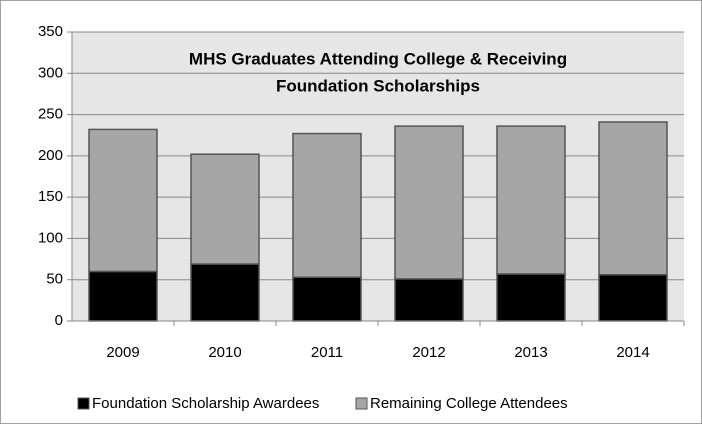 The width and height of the screenshot is (702, 424). Describe the element at coordinates (50, 155) in the screenshot. I see `y-tick-label: 200` at that location.